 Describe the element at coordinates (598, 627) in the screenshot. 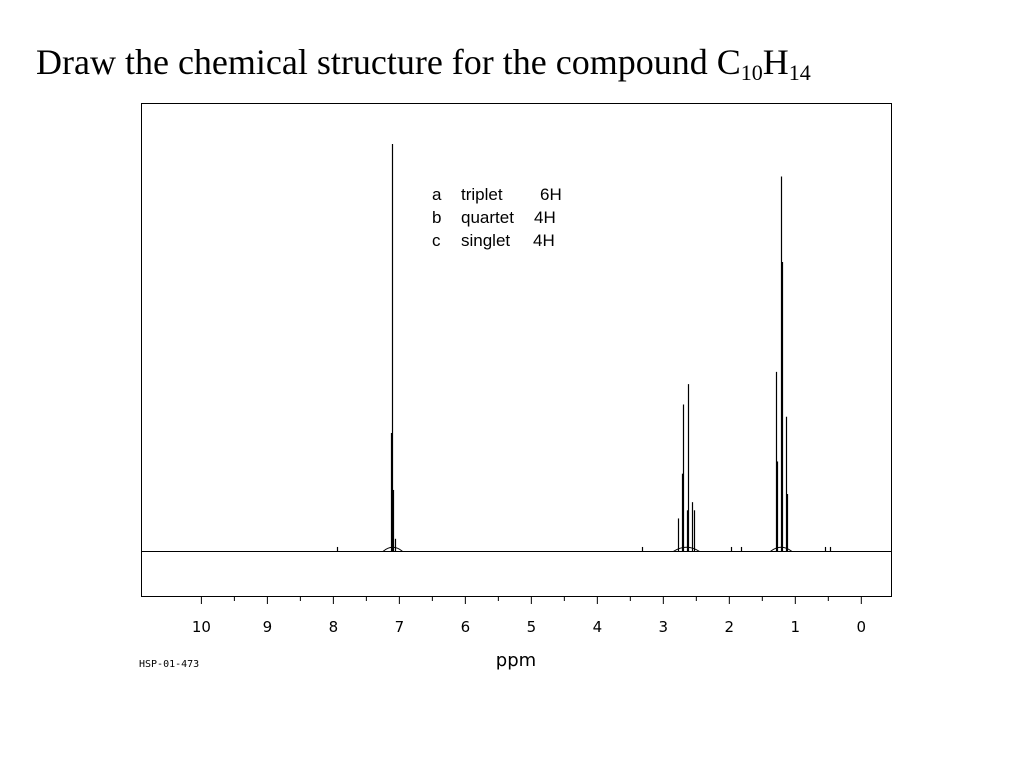

I see `x-tick-label: 4` at that location.